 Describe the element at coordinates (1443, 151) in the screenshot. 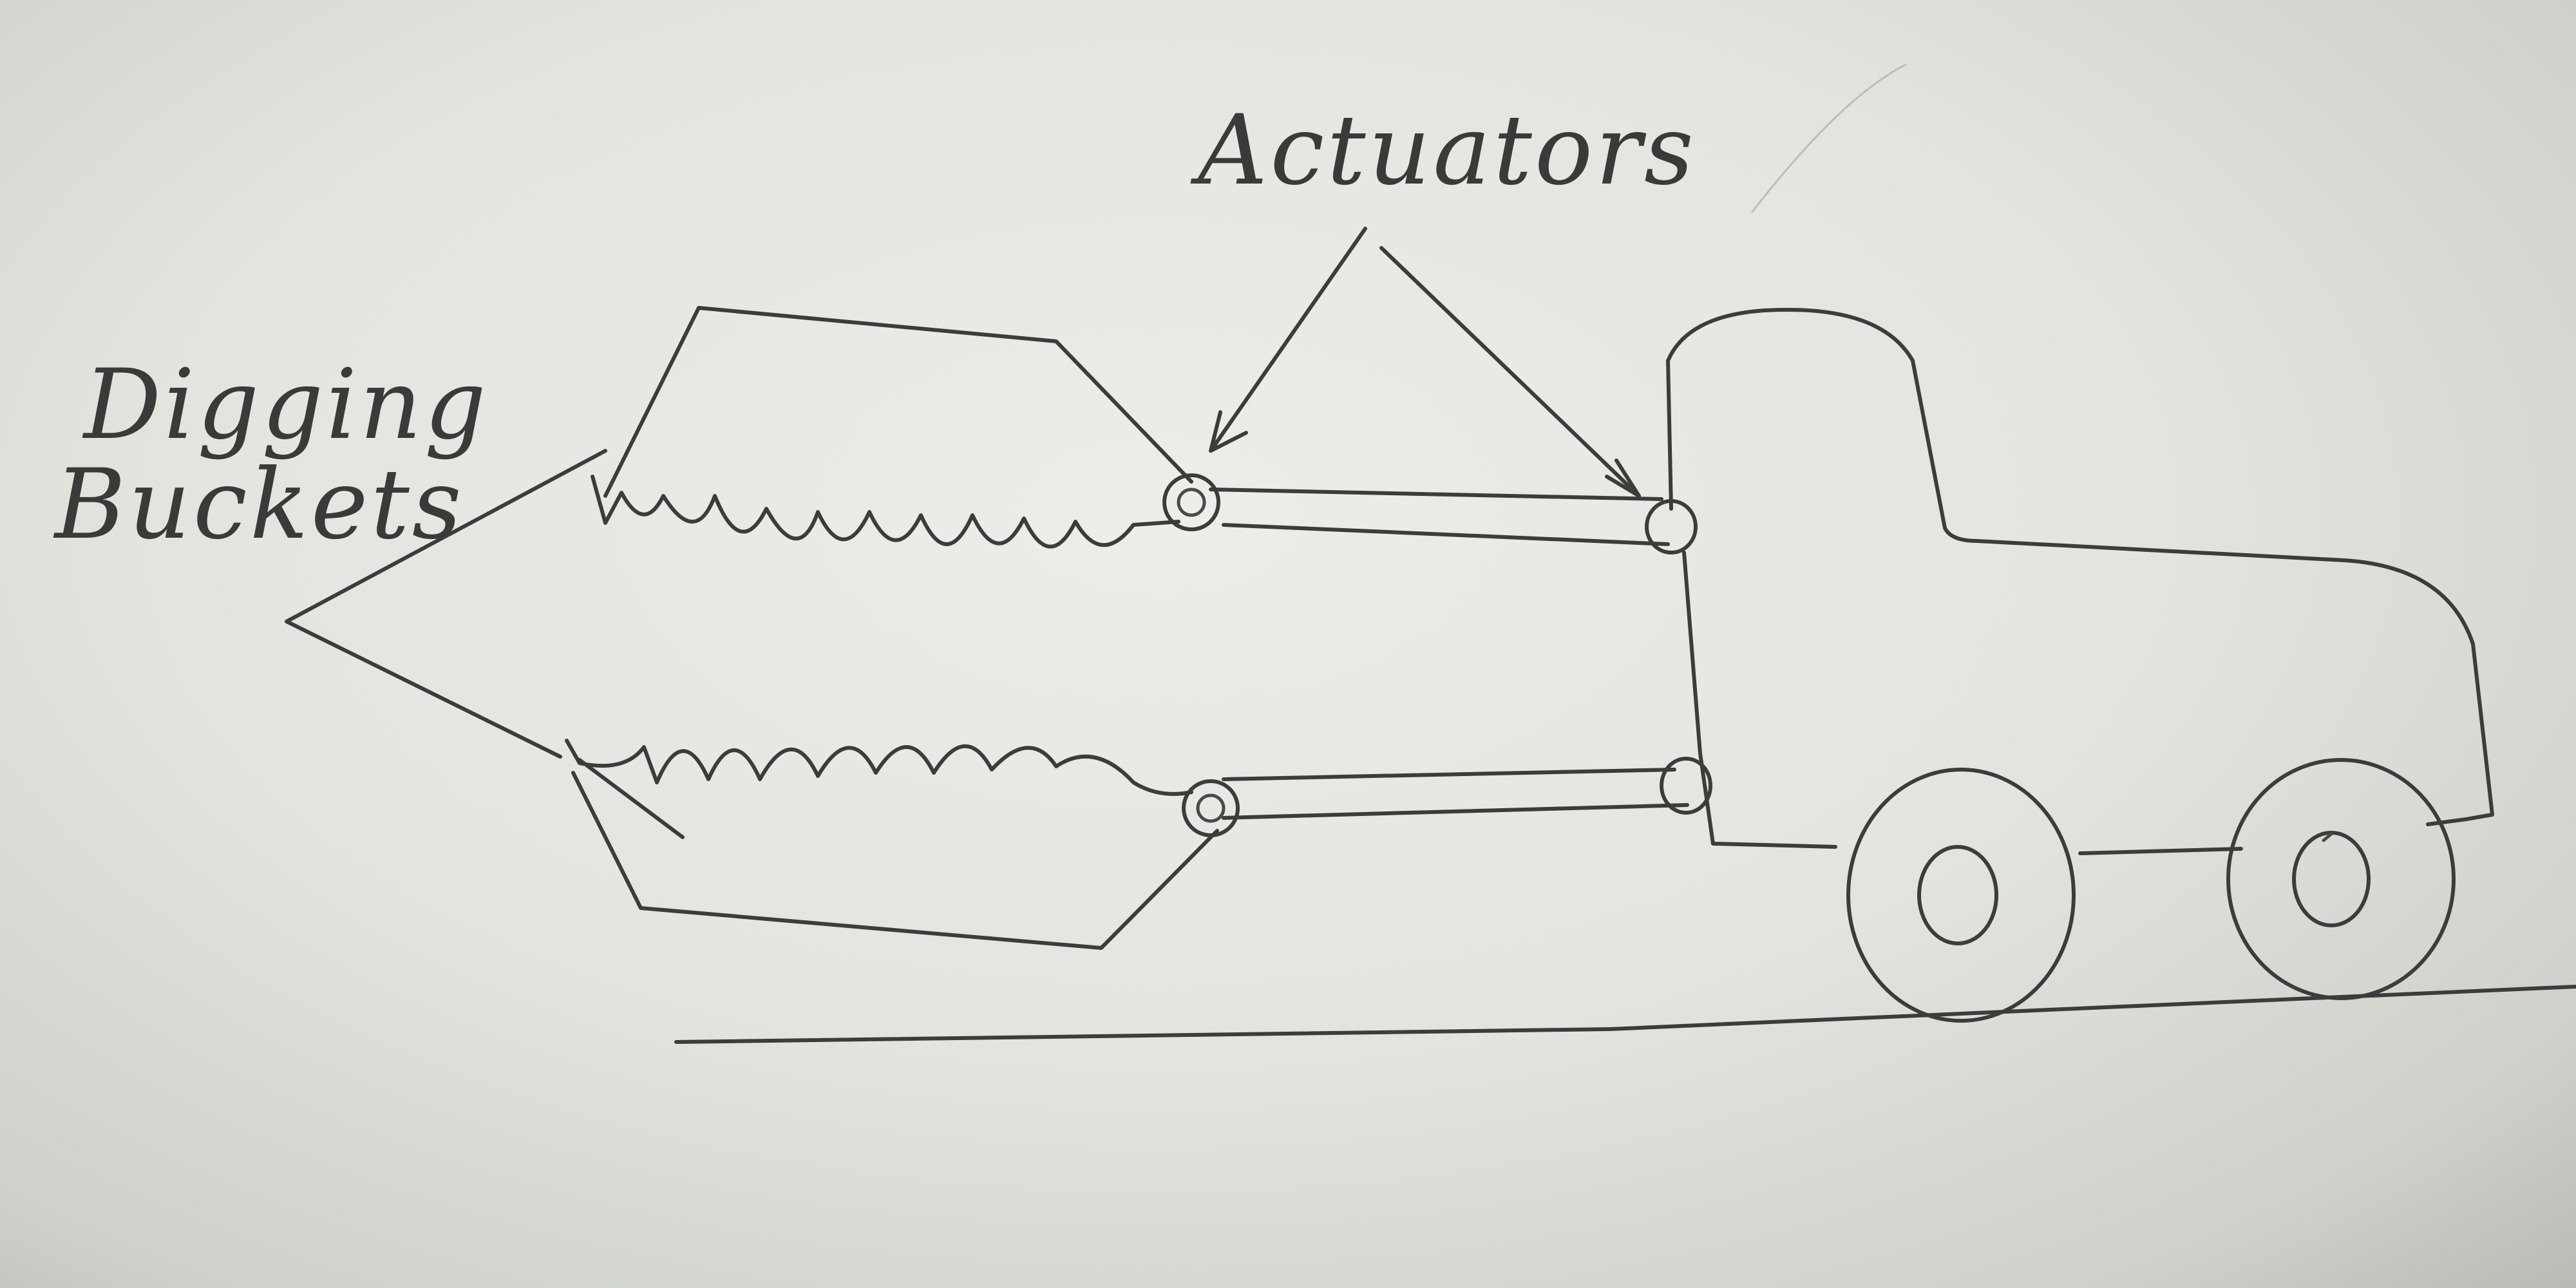

I see `actuators-label: Actuators` at that location.